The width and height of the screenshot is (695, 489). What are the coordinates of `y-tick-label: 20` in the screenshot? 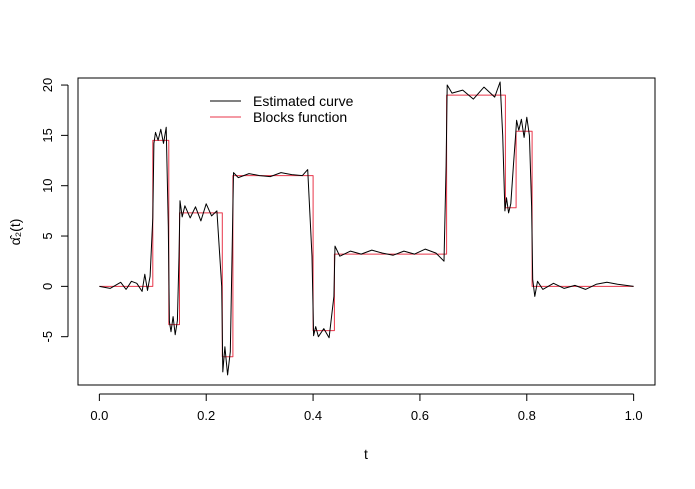 It's located at (47, 85).